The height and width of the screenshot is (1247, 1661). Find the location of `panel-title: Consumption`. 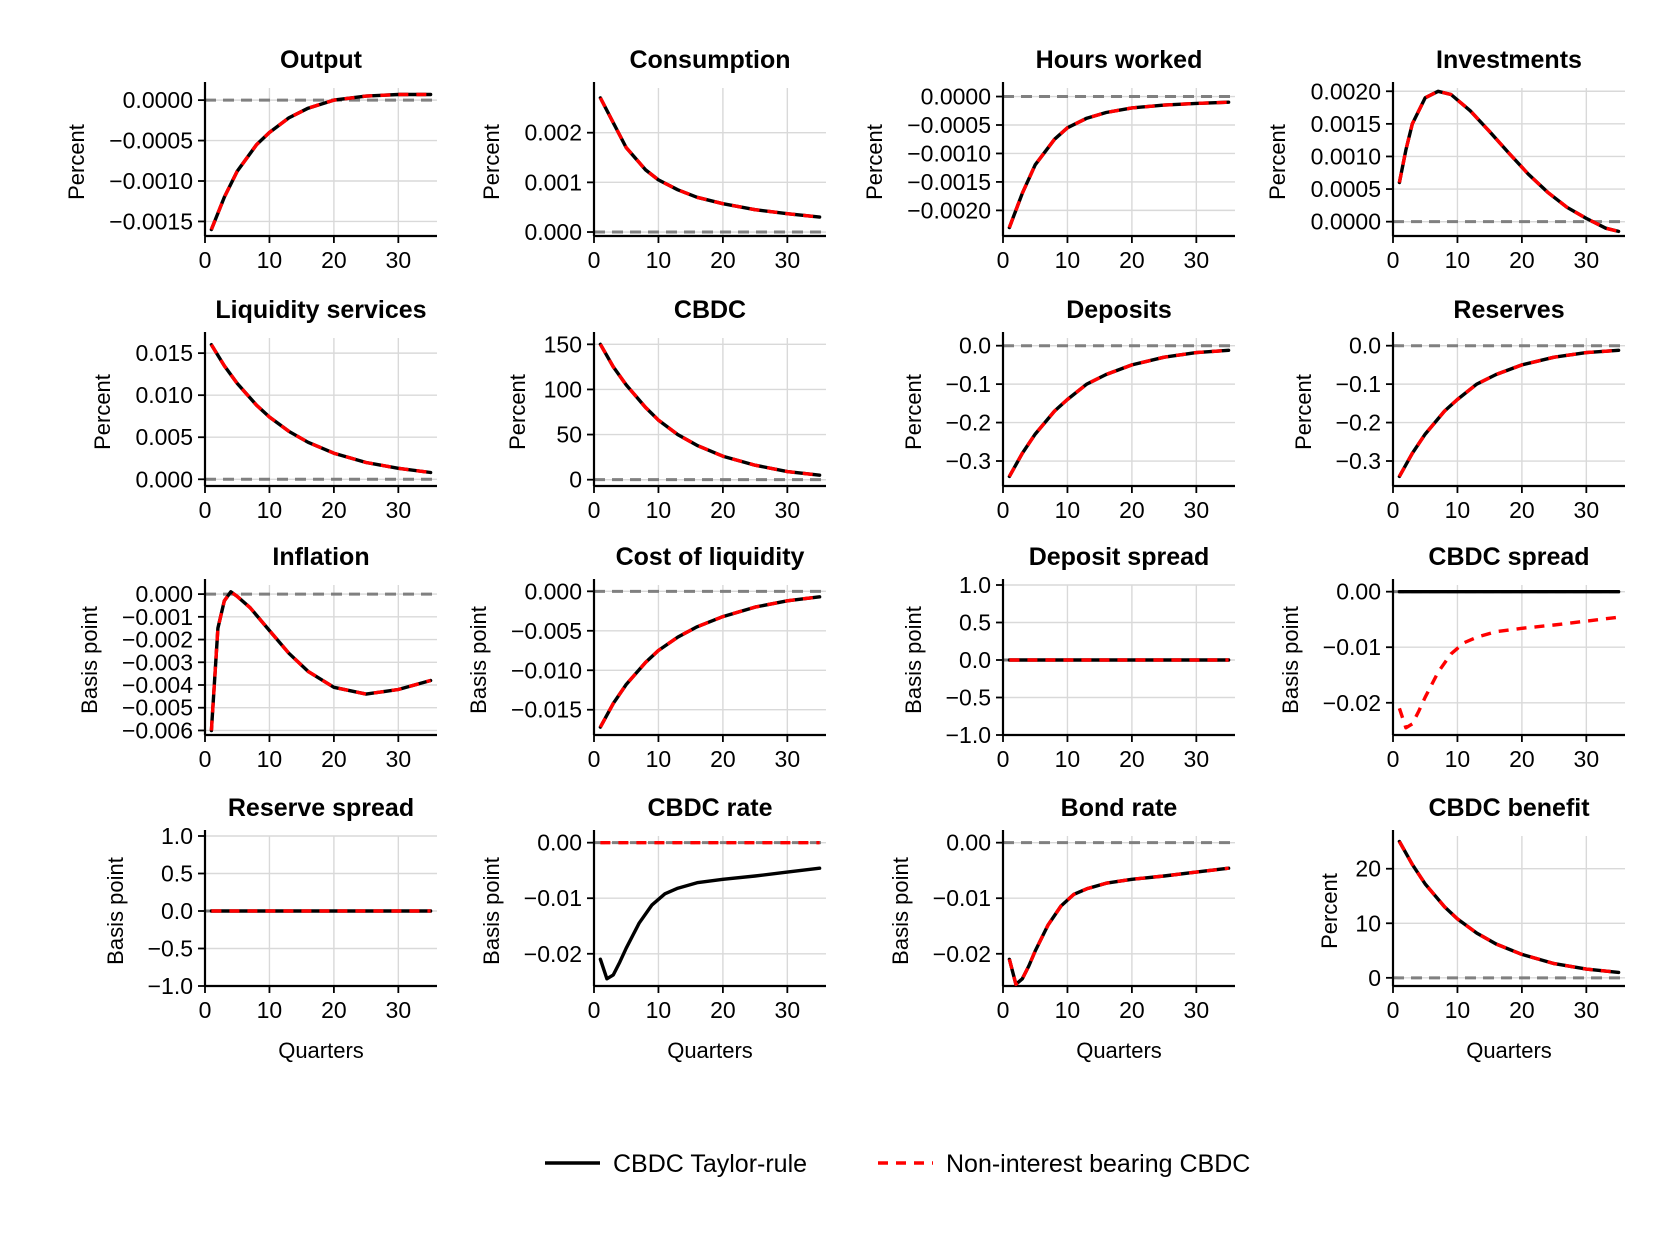

panel-title: Consumption is located at coordinates (709, 60).